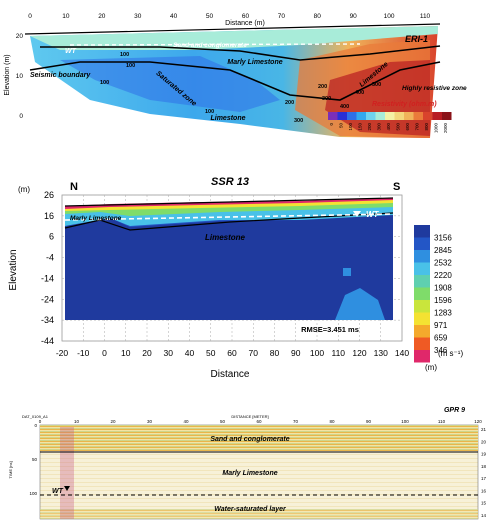 The image size is (500, 526). I want to click on gpr-label-water: Water-saturated layer, so click(250, 509).